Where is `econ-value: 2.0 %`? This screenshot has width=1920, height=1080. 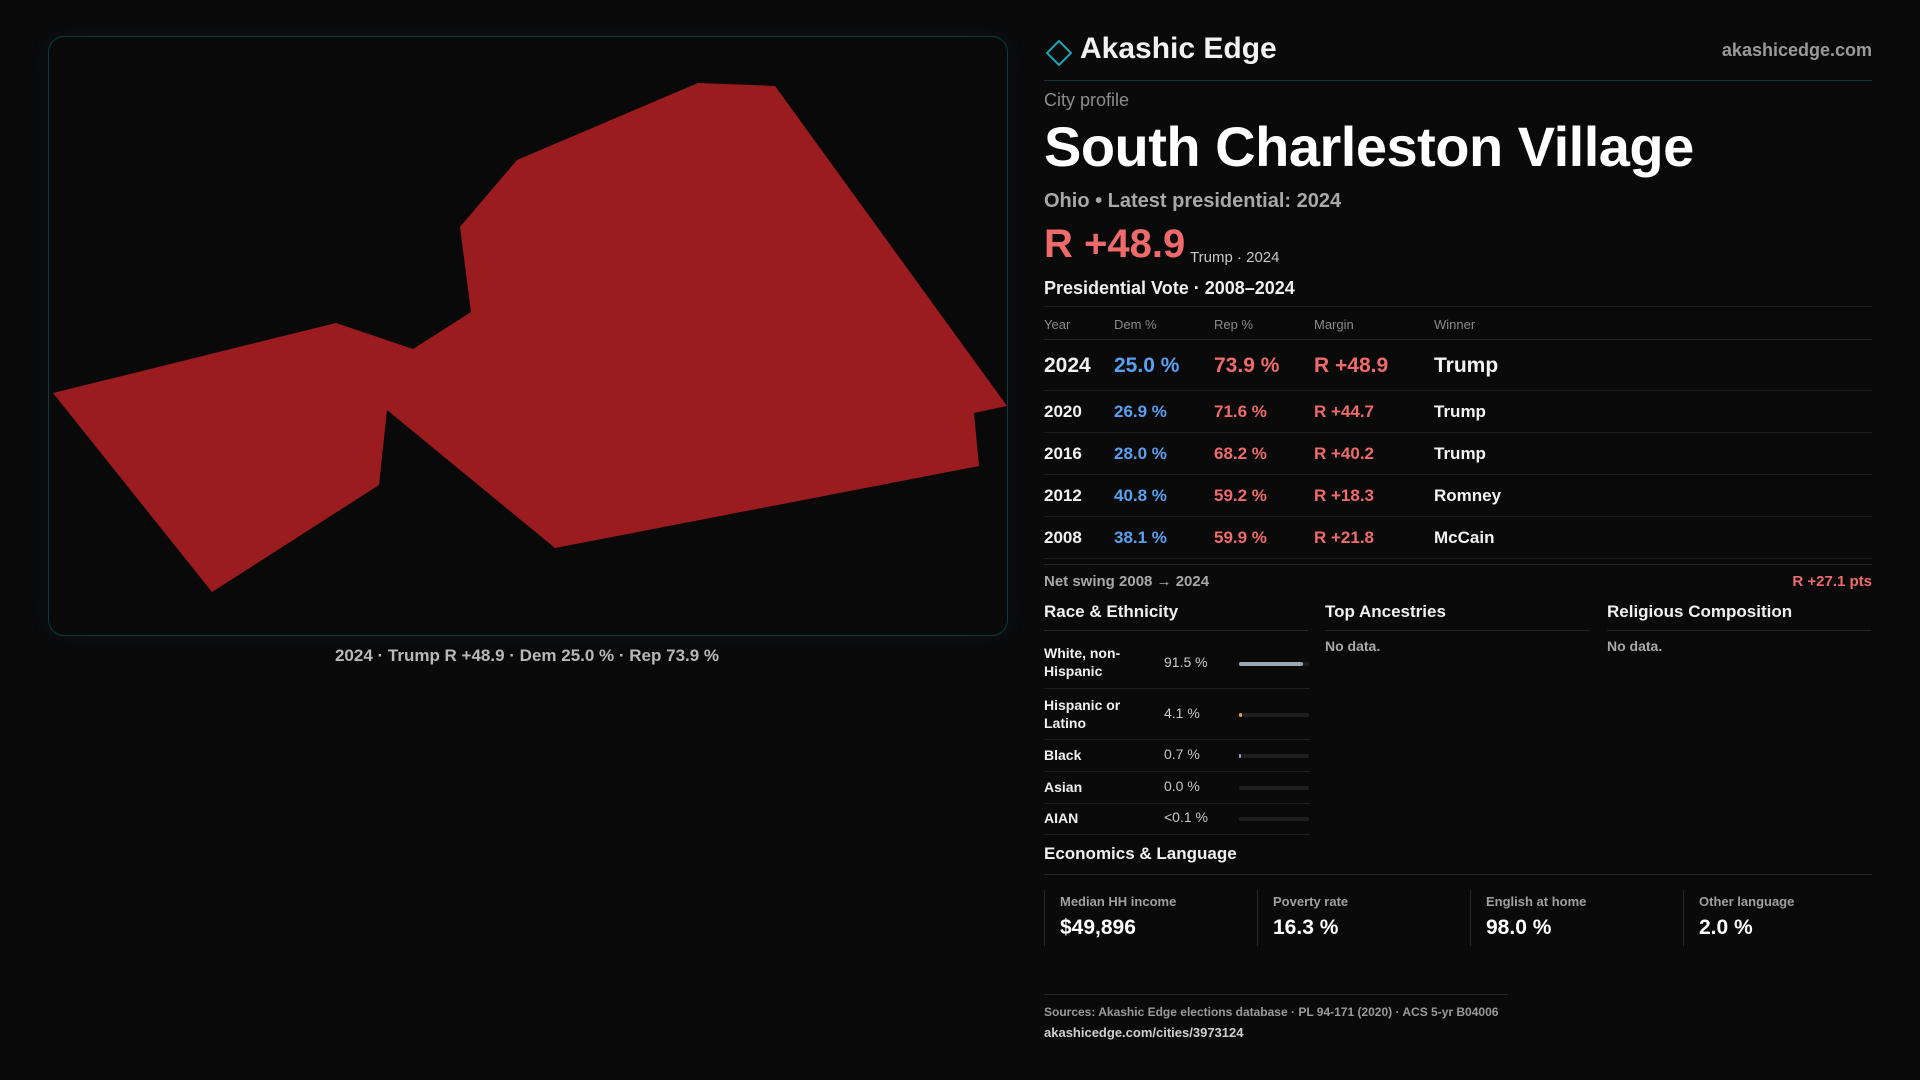 econ-value: 2.0 % is located at coordinates (1726, 927).